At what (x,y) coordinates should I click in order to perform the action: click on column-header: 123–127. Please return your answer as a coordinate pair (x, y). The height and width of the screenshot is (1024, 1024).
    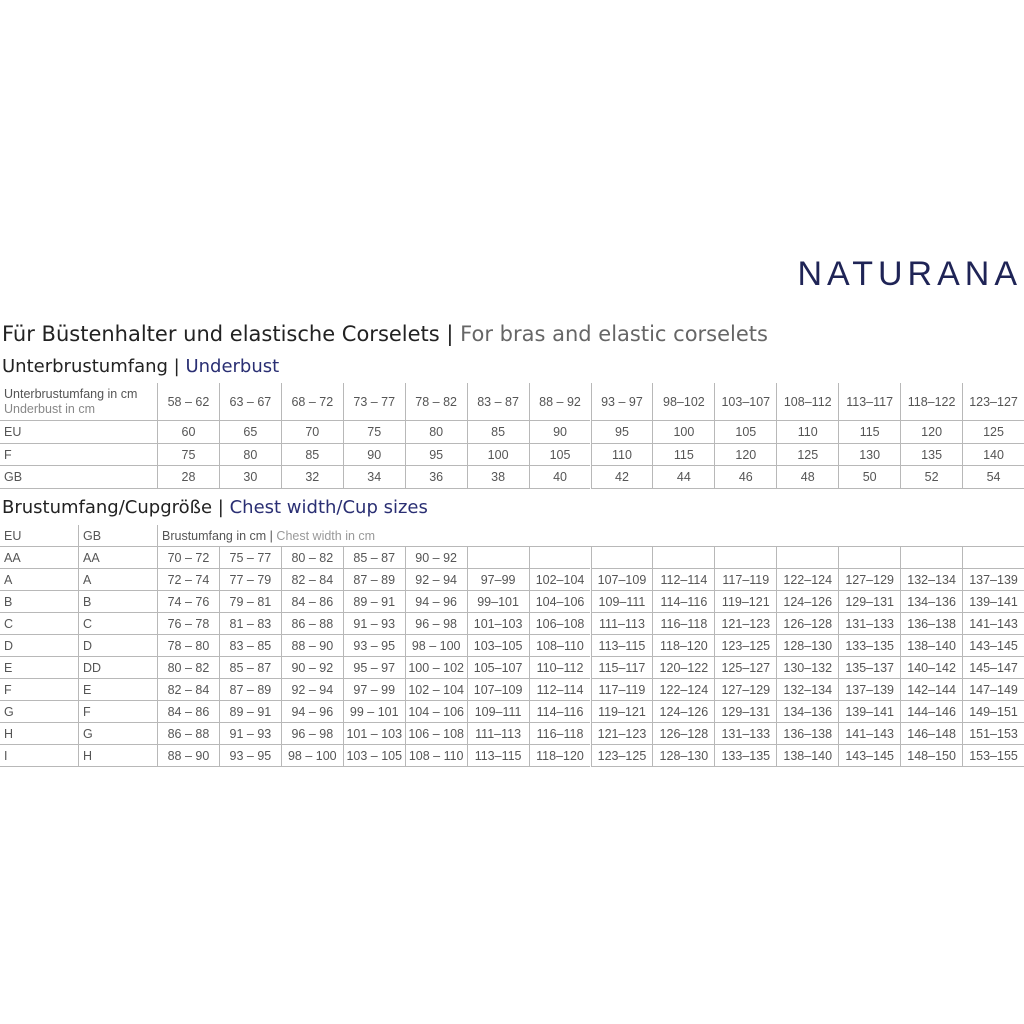
    Looking at the image, I should click on (993, 402).